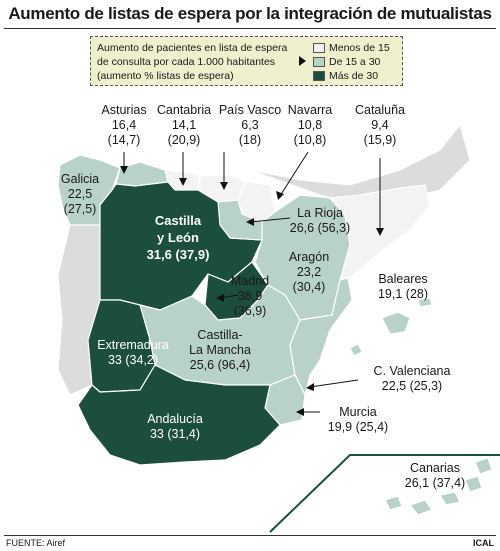  I want to click on arrow-asturias-icon, so click(124, 170).